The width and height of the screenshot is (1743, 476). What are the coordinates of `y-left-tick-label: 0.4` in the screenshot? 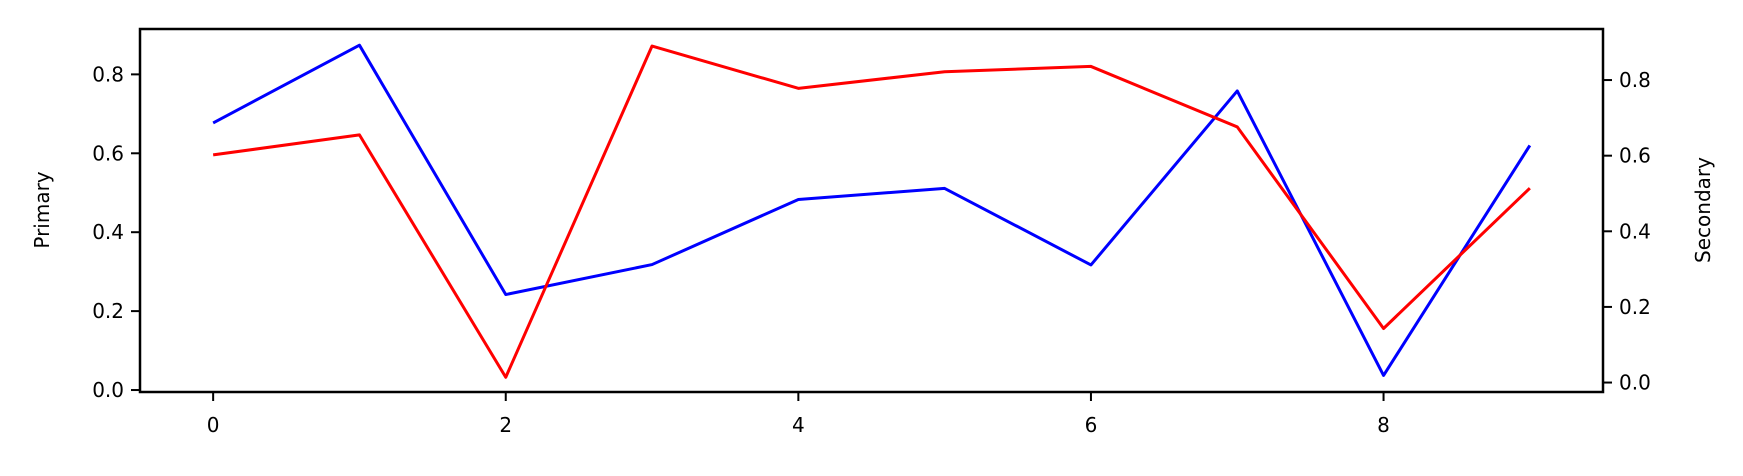 It's located at (108, 232).